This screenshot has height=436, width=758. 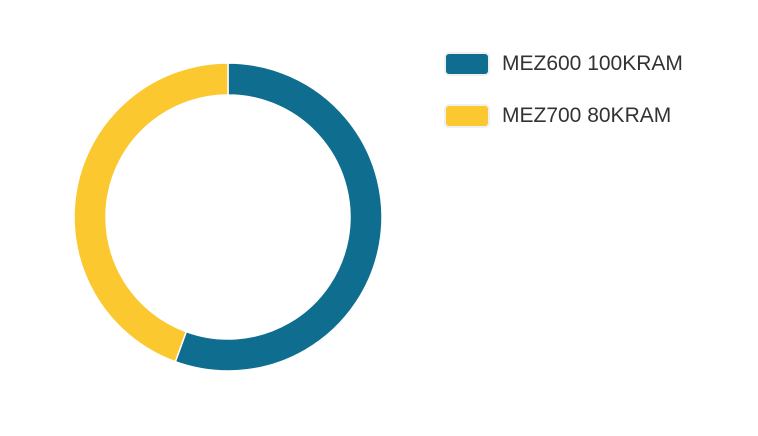 What do you see at coordinates (467, 64) in the screenshot?
I see `legend-swatch-mez600` at bounding box center [467, 64].